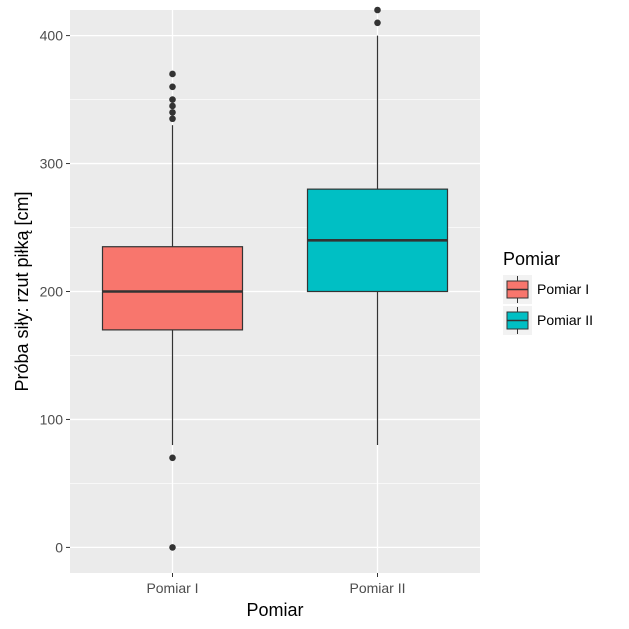 Image resolution: width=629 pixels, height=629 pixels. I want to click on legend-entry-1: Pomiar I, so click(546, 289).